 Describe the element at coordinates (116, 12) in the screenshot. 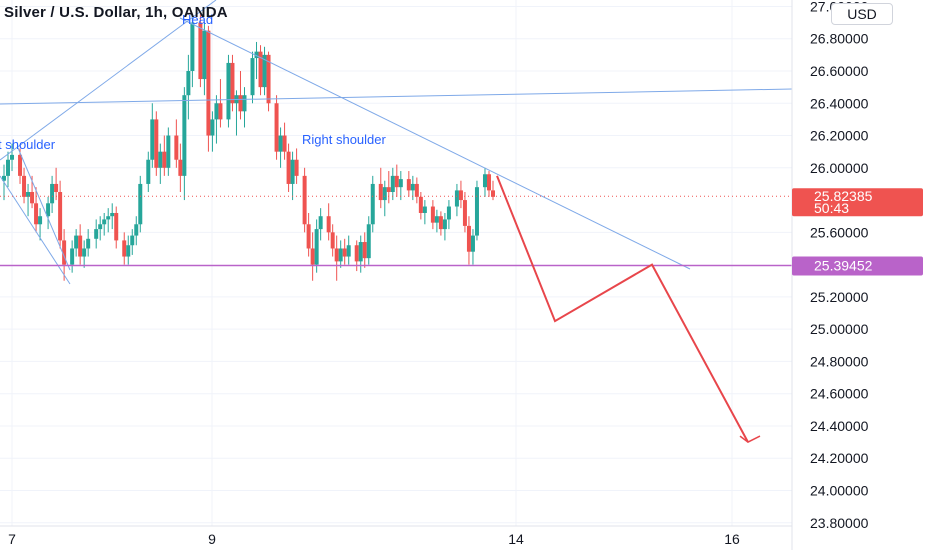

I see `symbol-title: Silver / U.S. Dollar, 1h, OANDA` at that location.